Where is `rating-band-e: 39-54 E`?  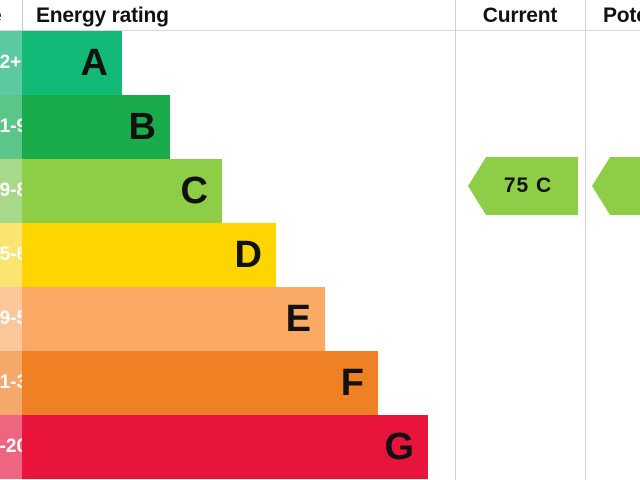
rating-band-e: 39-54 E is located at coordinates (320, 319).